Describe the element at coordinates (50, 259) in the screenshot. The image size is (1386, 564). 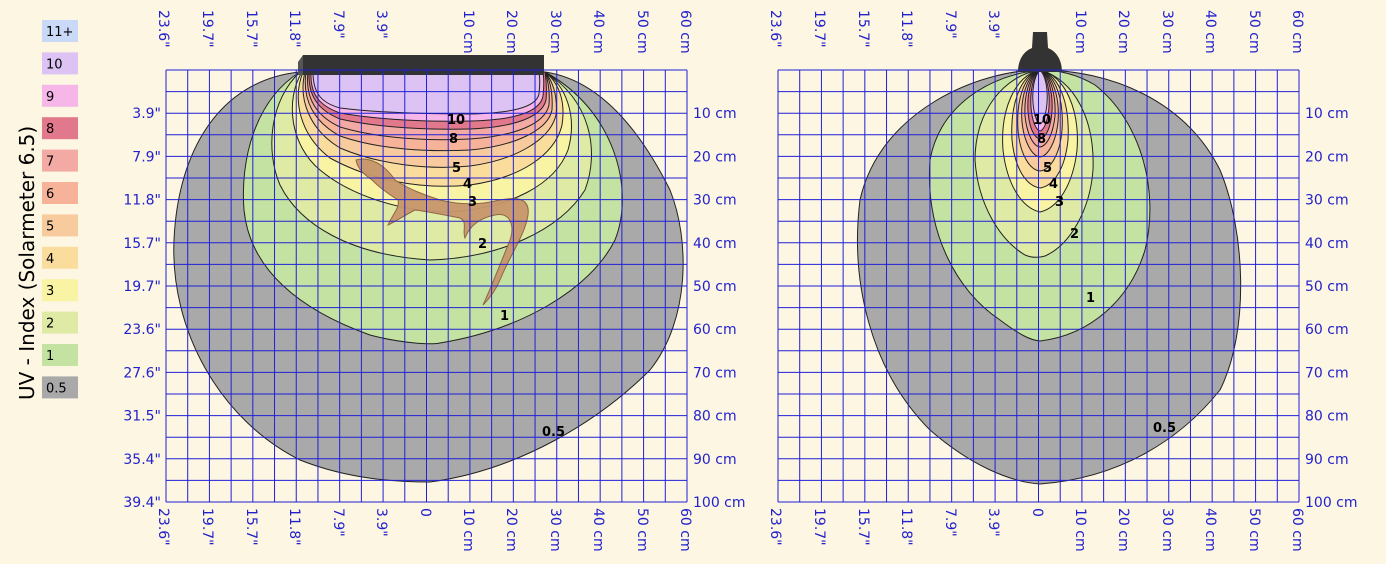
I see `legend-label: 4` at that location.